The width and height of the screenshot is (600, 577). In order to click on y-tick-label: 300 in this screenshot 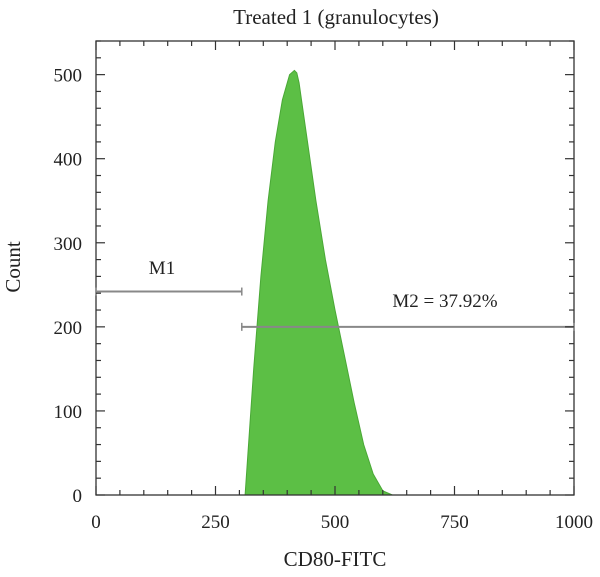, I will do `click(68, 244)`.